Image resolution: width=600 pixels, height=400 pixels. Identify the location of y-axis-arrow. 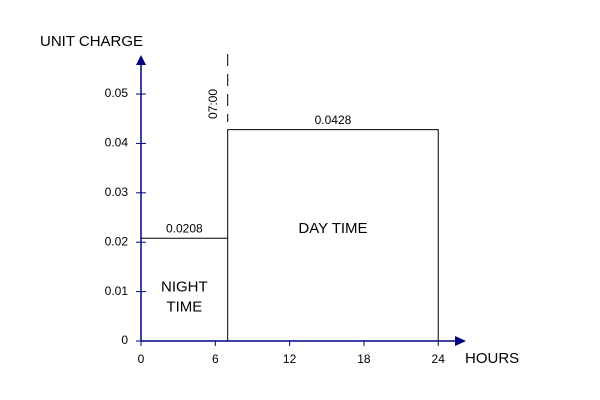
(141, 60).